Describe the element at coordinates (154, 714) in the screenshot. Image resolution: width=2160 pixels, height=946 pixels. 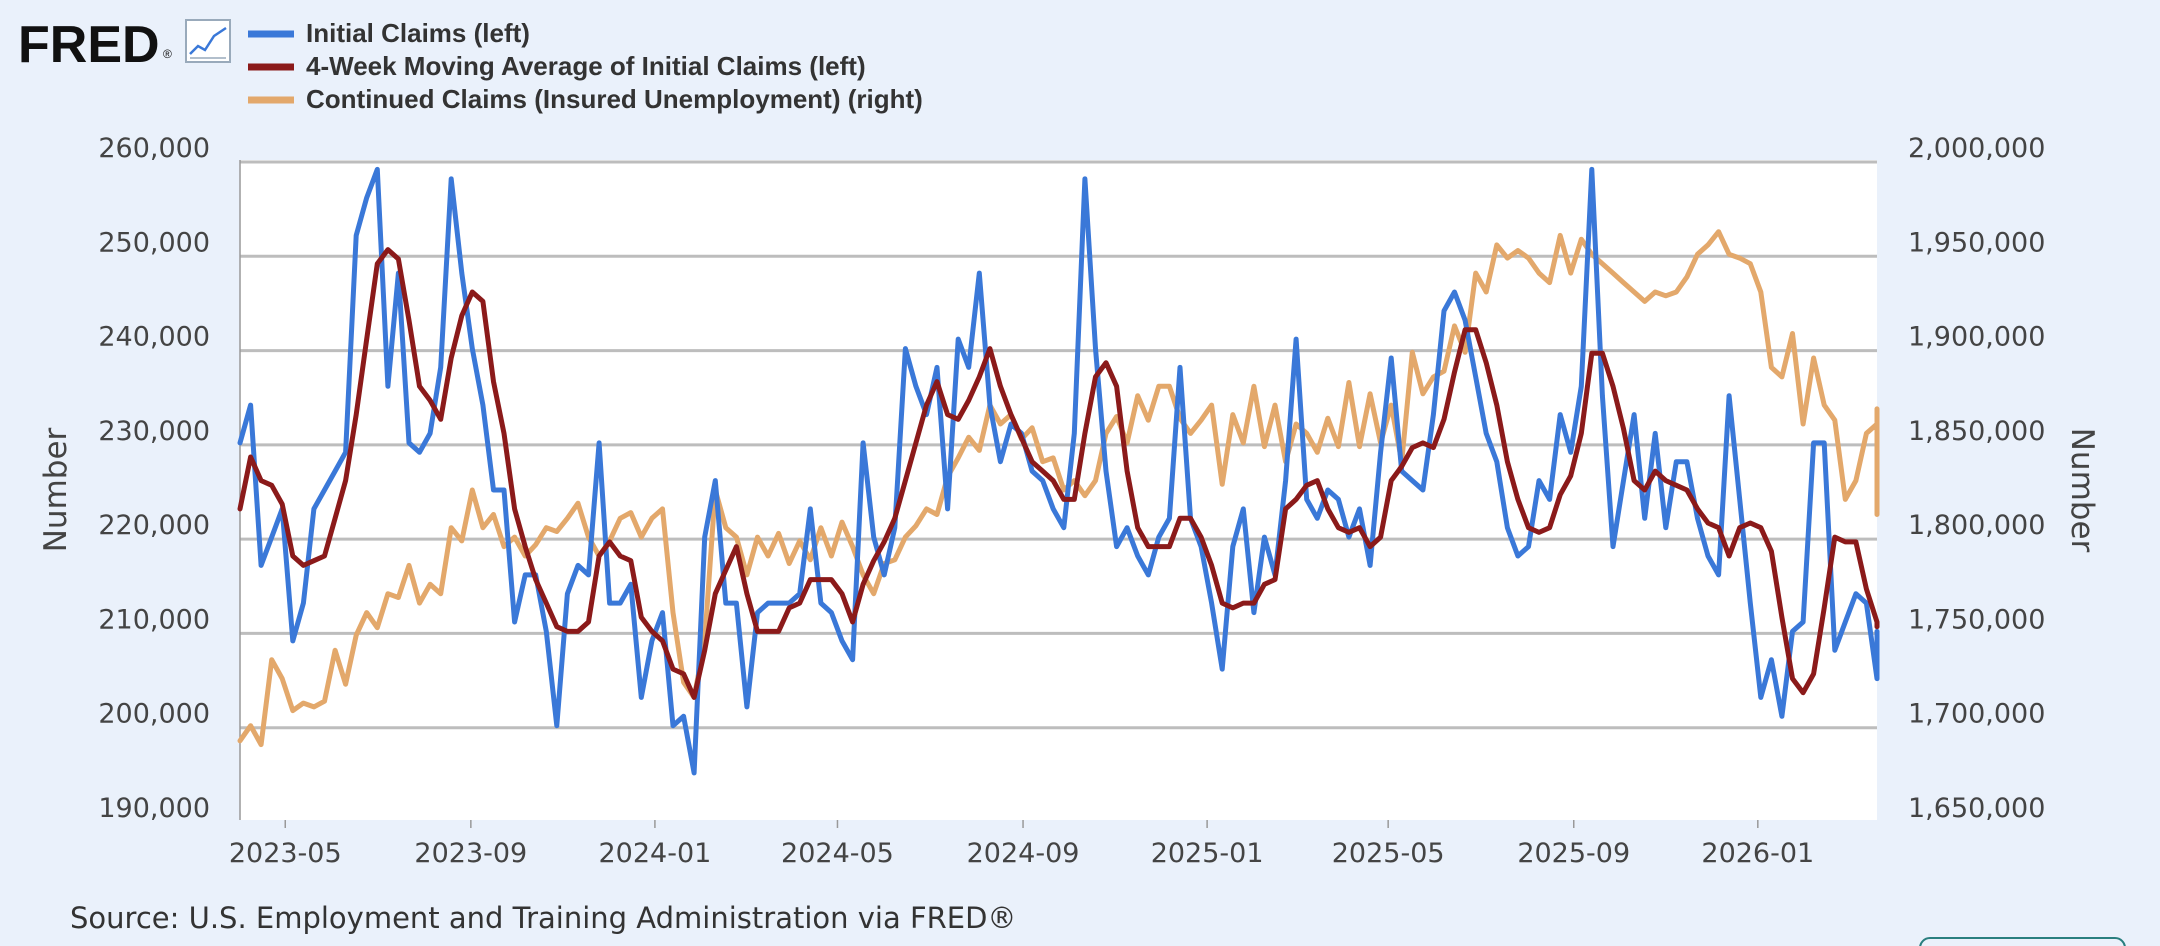
I see `left-tick-label: 200,000` at that location.